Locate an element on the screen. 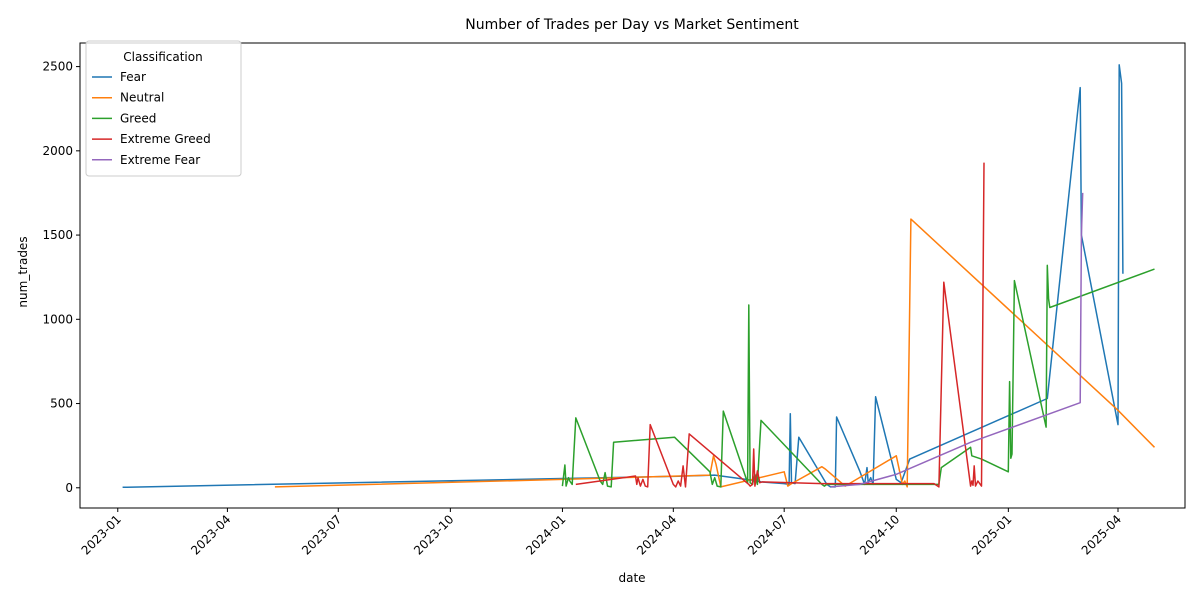 The image size is (1200, 600). legend-title: Classification is located at coordinates (162, 57).